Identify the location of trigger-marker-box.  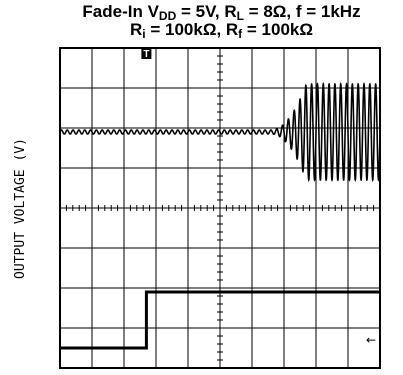
(146, 53).